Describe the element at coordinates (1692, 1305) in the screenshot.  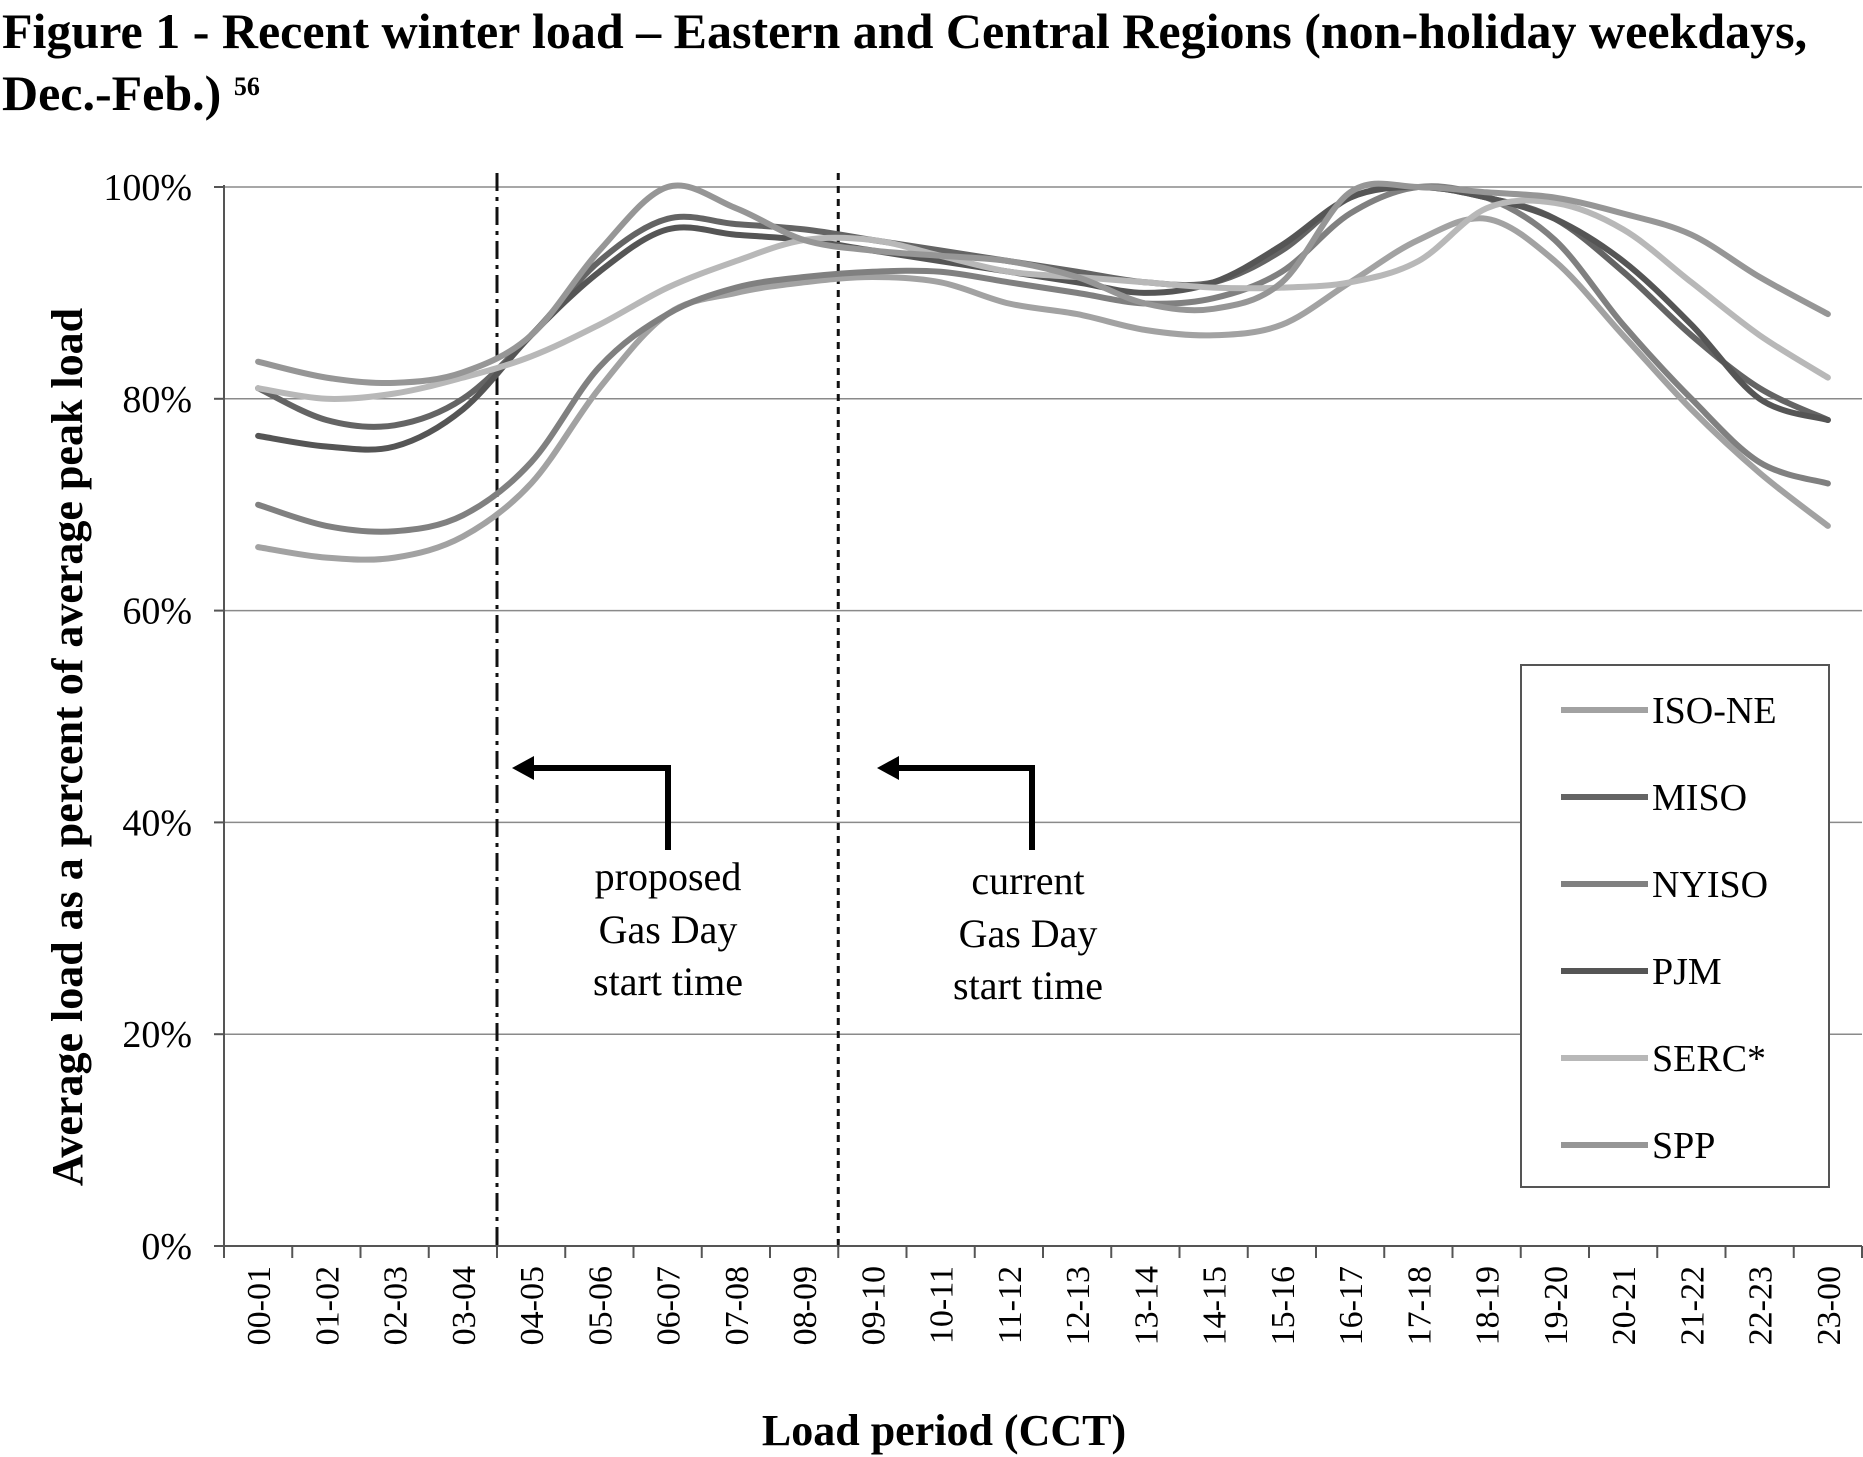
I see `x-tick-label-21-22: 21-22` at that location.